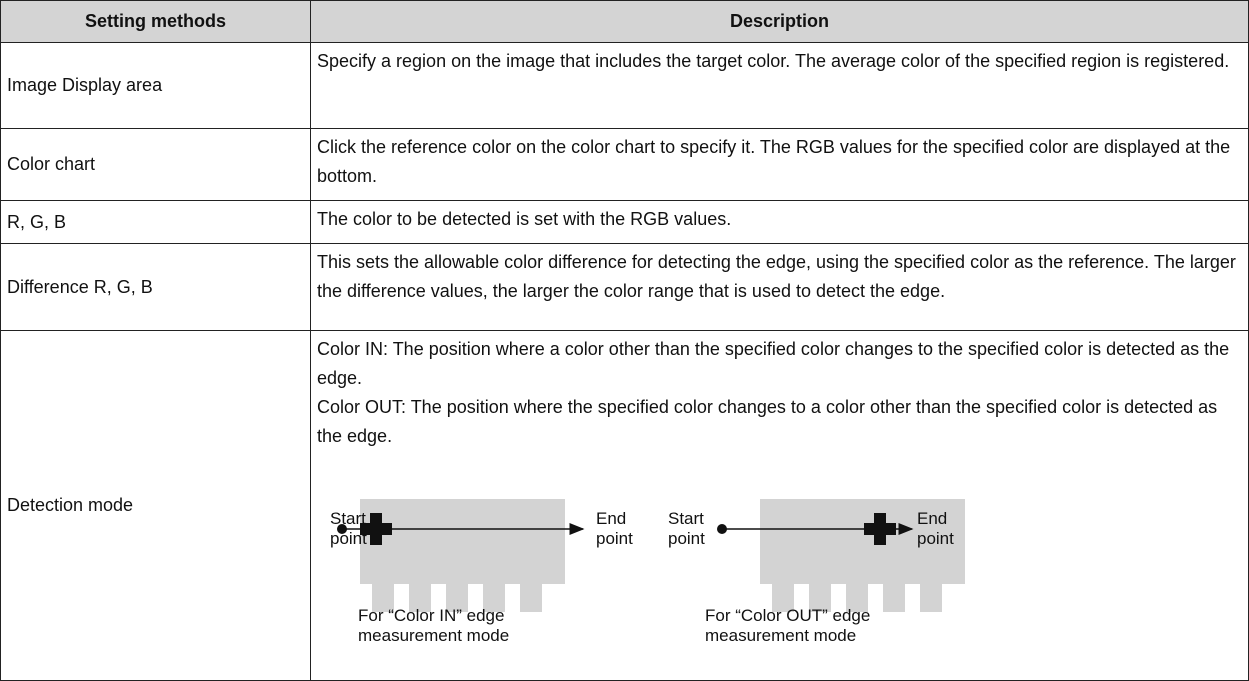 The width and height of the screenshot is (1249, 681). What do you see at coordinates (434, 625) in the screenshot?
I see `caption: For “Color IN” edge measurement mode` at bounding box center [434, 625].